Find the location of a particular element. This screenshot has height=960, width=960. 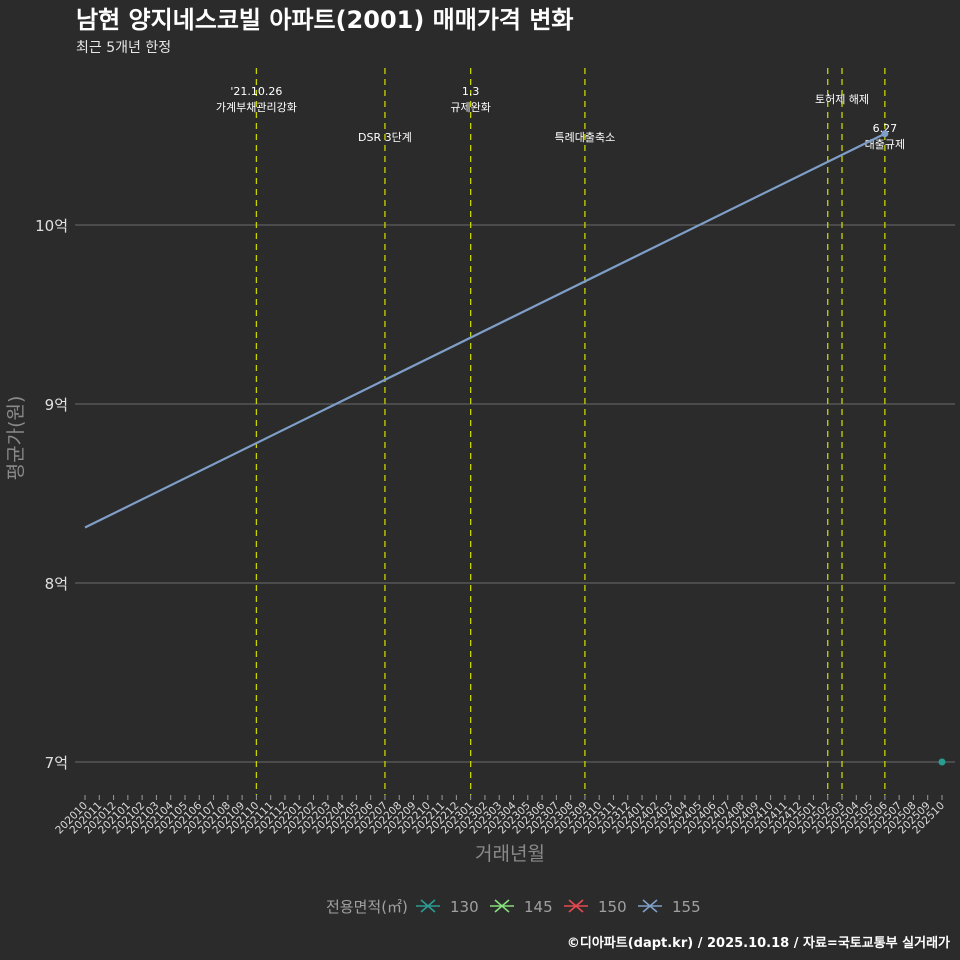

legend-label: 145 is located at coordinates (538, 907).